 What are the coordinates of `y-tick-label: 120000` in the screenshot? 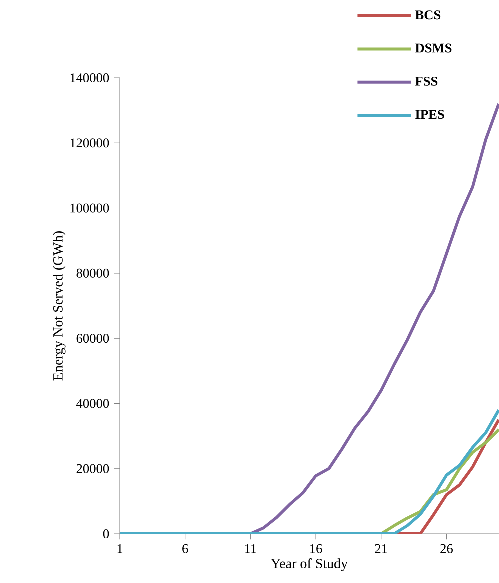 It's located at (90, 143).